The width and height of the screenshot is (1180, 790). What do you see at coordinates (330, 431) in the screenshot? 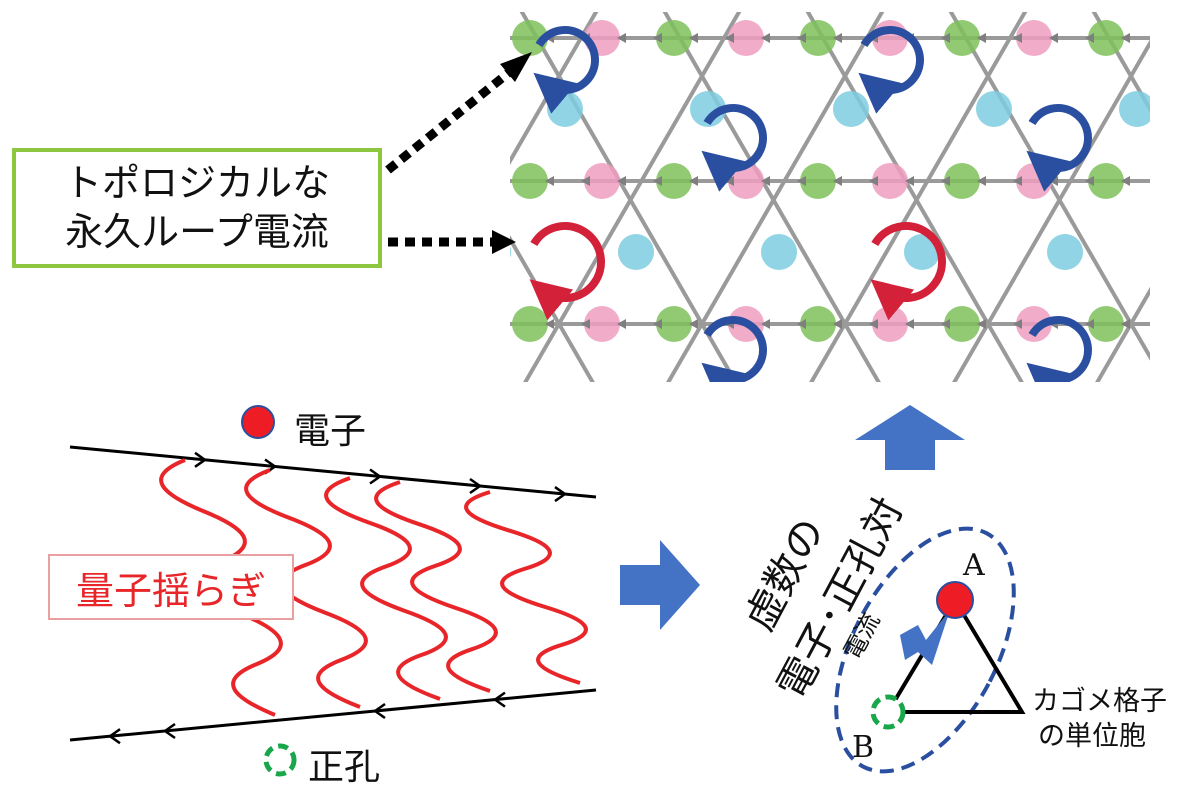
I see `electron-label: 電子` at bounding box center [330, 431].